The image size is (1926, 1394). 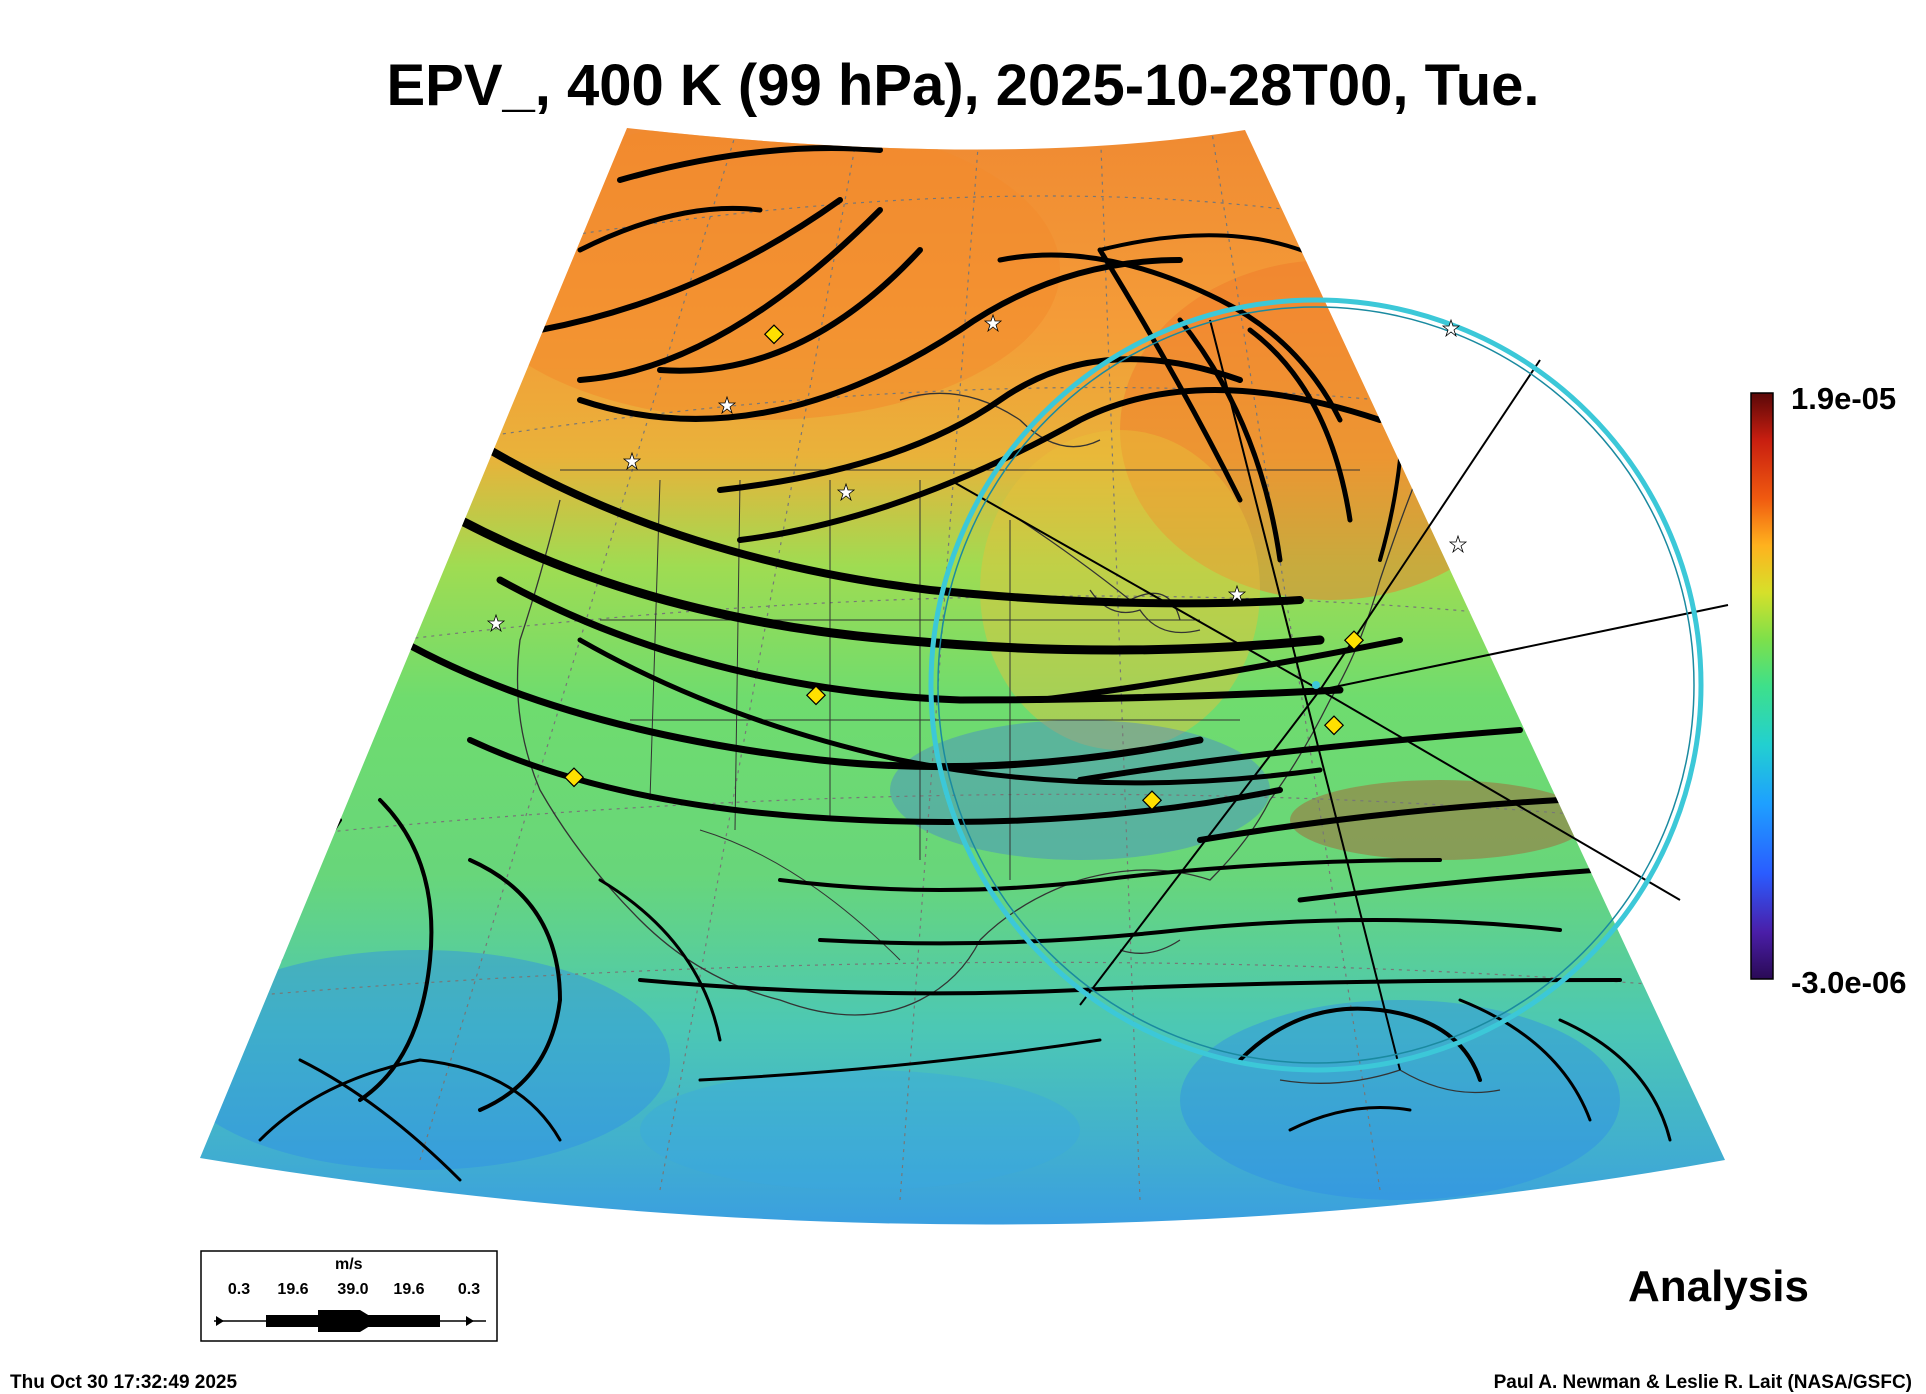 What do you see at coordinates (1849, 982) in the screenshot?
I see `colorbar-min-label: -3.0e-06` at bounding box center [1849, 982].